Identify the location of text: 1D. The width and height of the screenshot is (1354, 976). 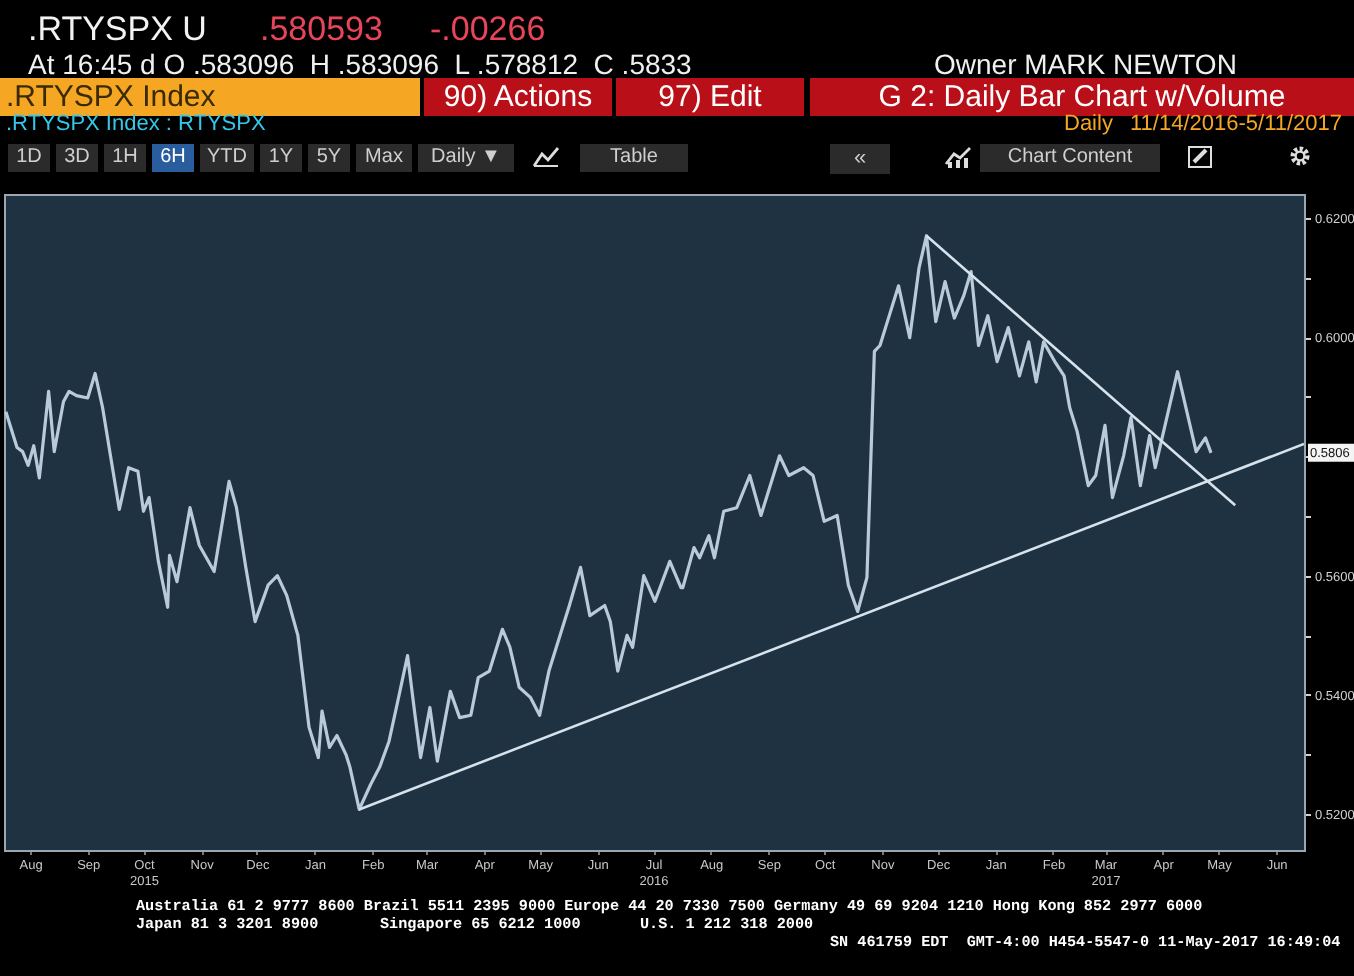
(29, 158).